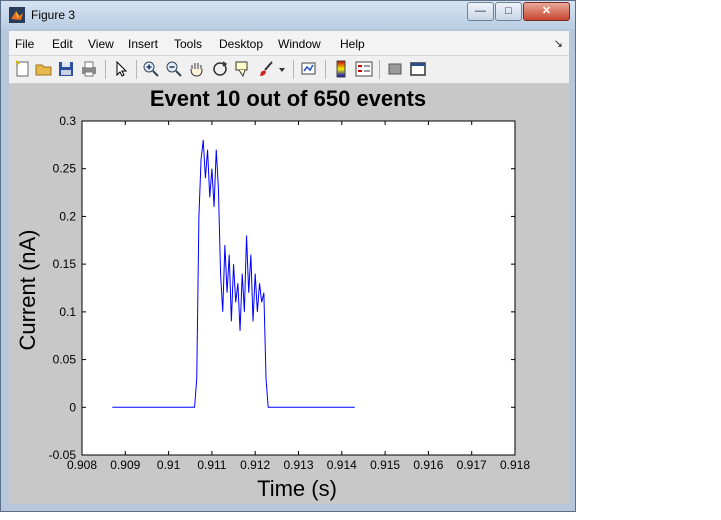  I want to click on y-tick-label: 0.3, so click(67, 121).